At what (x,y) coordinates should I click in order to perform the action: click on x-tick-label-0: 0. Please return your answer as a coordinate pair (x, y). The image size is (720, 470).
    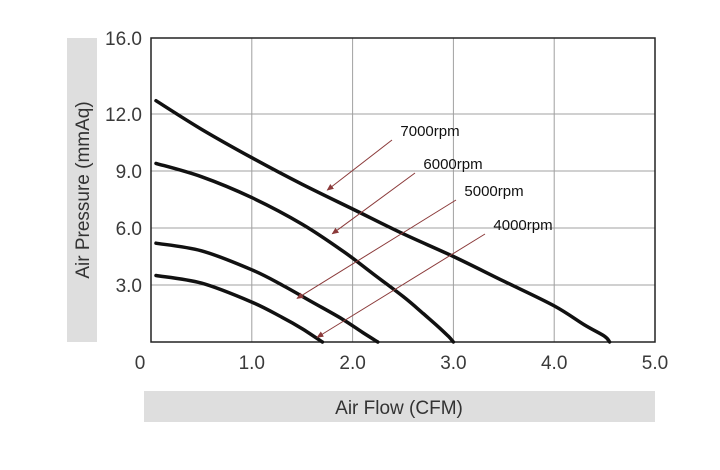
    Looking at the image, I should click on (140, 363).